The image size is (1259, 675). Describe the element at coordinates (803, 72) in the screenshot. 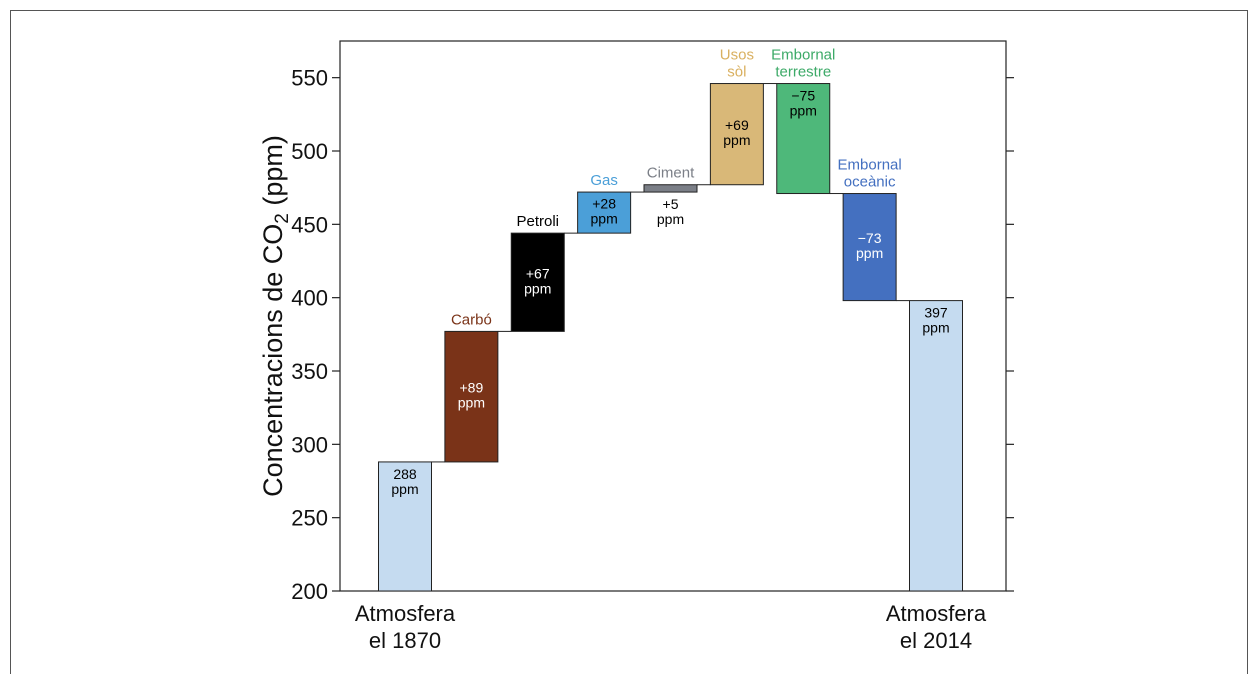

I see `bar-source-label-line2: terrestre` at that location.